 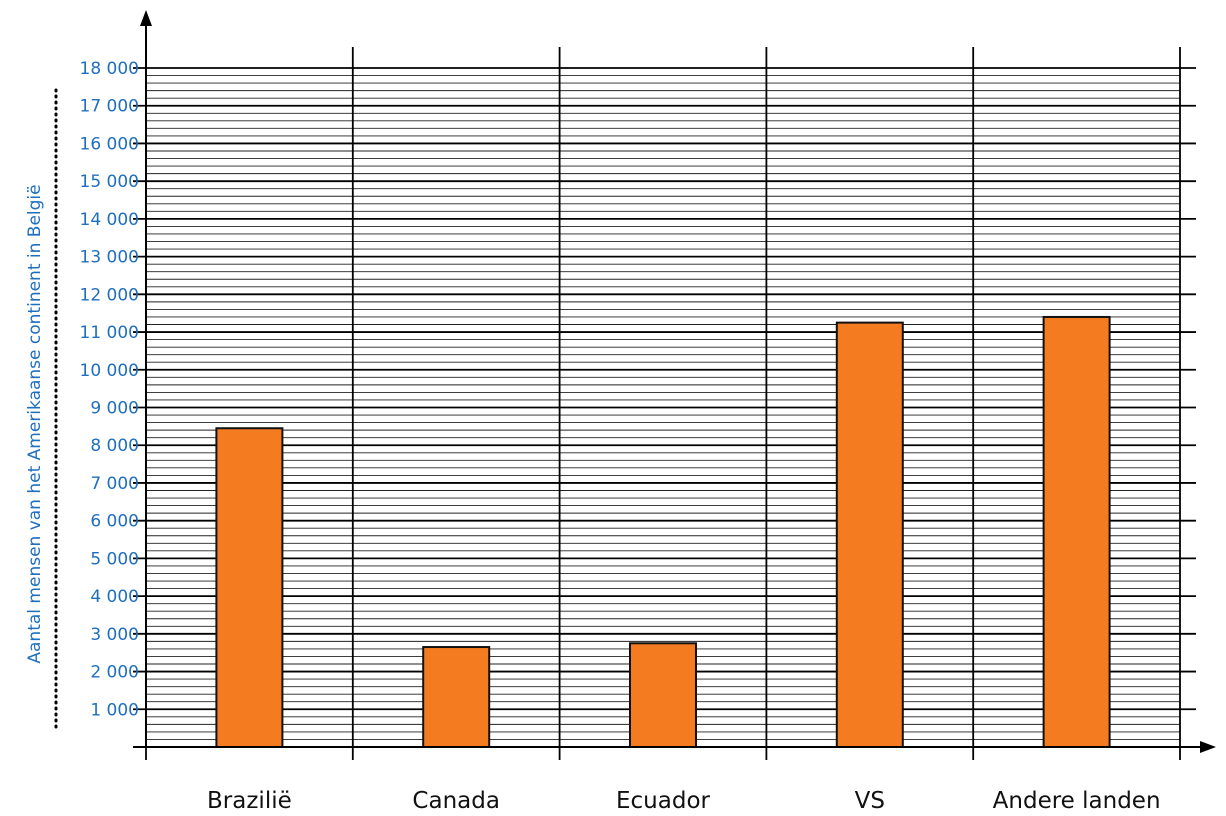 I want to click on x-category-labels: Brazilië Canada Ecuador VS Andere landen, so click(x=684, y=801).